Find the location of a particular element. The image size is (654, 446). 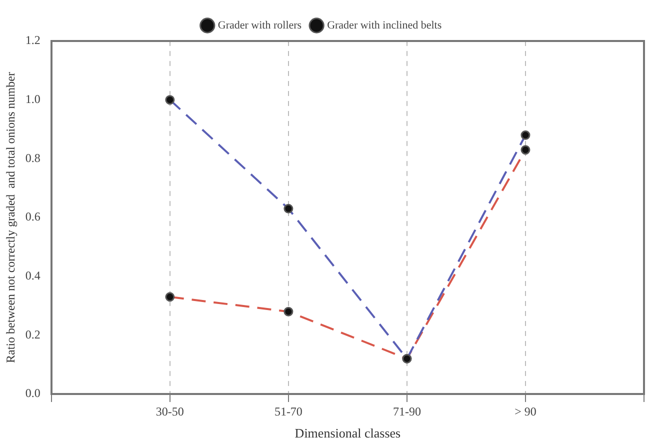

legend-label: Grader with inclined belts is located at coordinates (384, 25).